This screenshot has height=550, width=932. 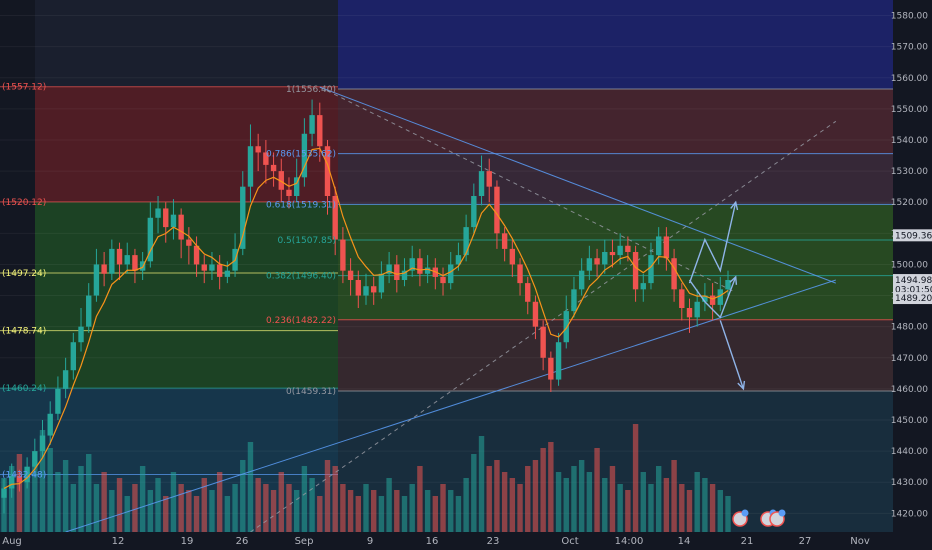 What do you see at coordinates (909, 421) in the screenshot?
I see `price-tick-label: 1450.00` at bounding box center [909, 421].